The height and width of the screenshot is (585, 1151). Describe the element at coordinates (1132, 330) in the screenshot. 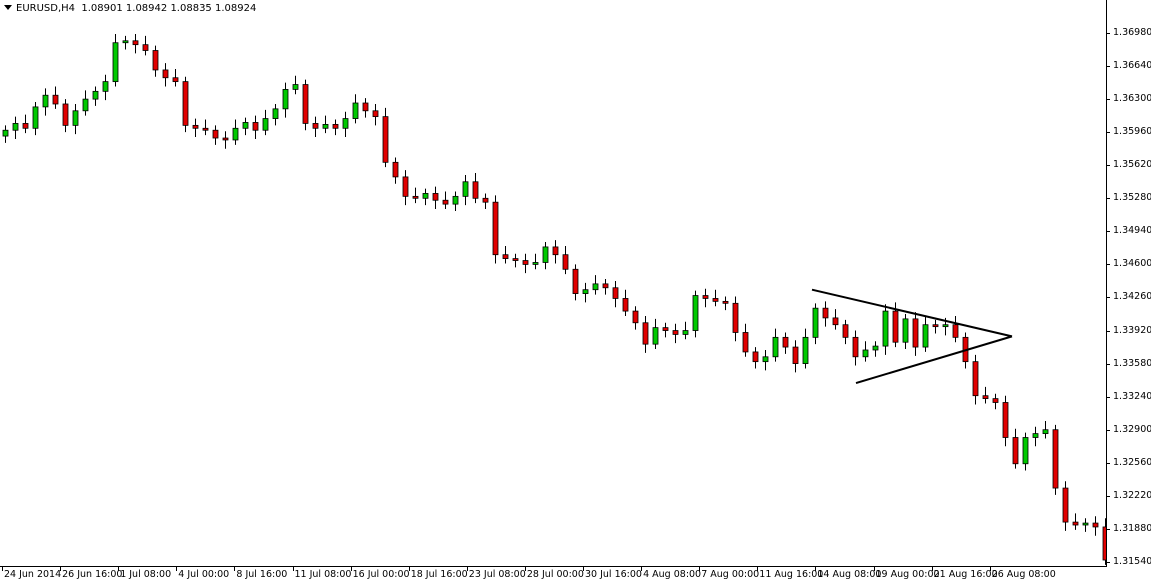

I see `price-label: 1.33920` at that location.